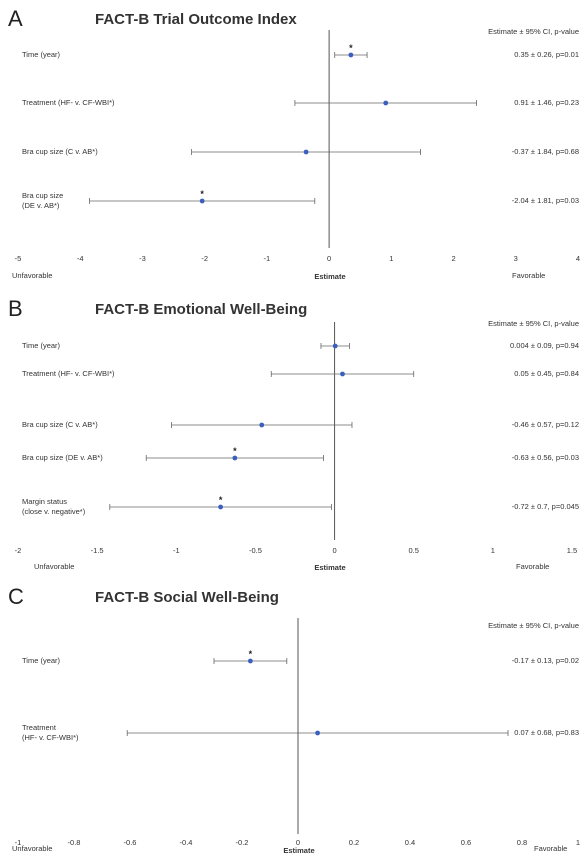 Image resolution: width=581 pixels, height=862 pixels. Describe the element at coordinates (546, 732) in the screenshot. I see `row-estimate-text: 0.07 ± 0.68, p=0.83` at that location.